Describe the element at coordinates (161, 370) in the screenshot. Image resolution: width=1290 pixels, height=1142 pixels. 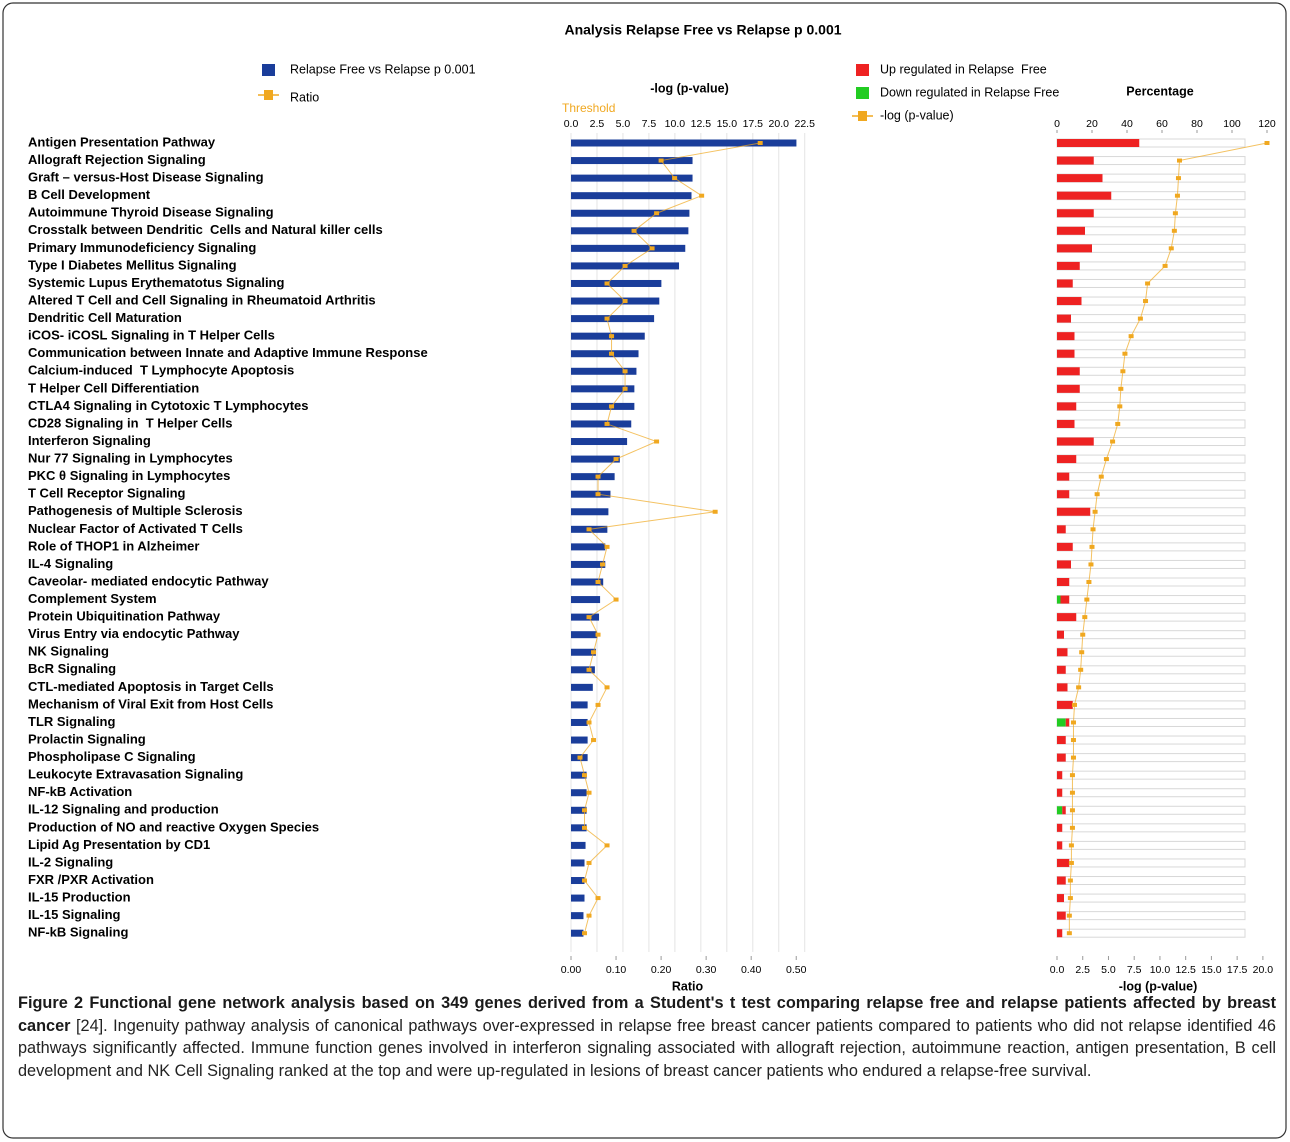
I see `category-label: Calcium-induced T Lymphocyte Apoptosis` at that location.